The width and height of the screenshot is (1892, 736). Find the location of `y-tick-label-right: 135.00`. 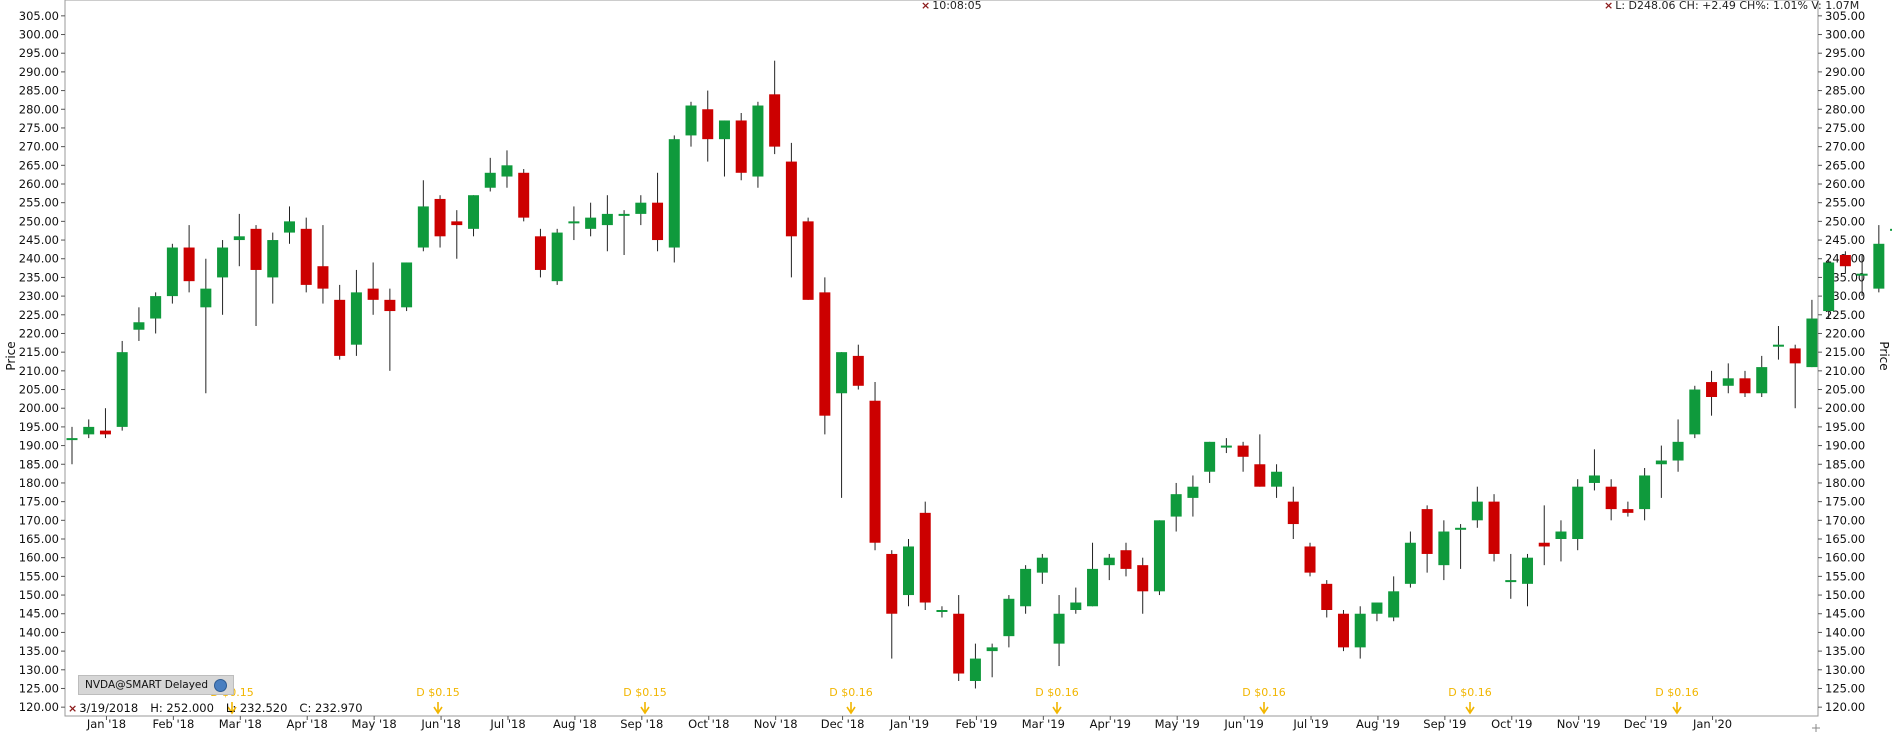

y-tick-label-right: 135.00 is located at coordinates (1845, 651).